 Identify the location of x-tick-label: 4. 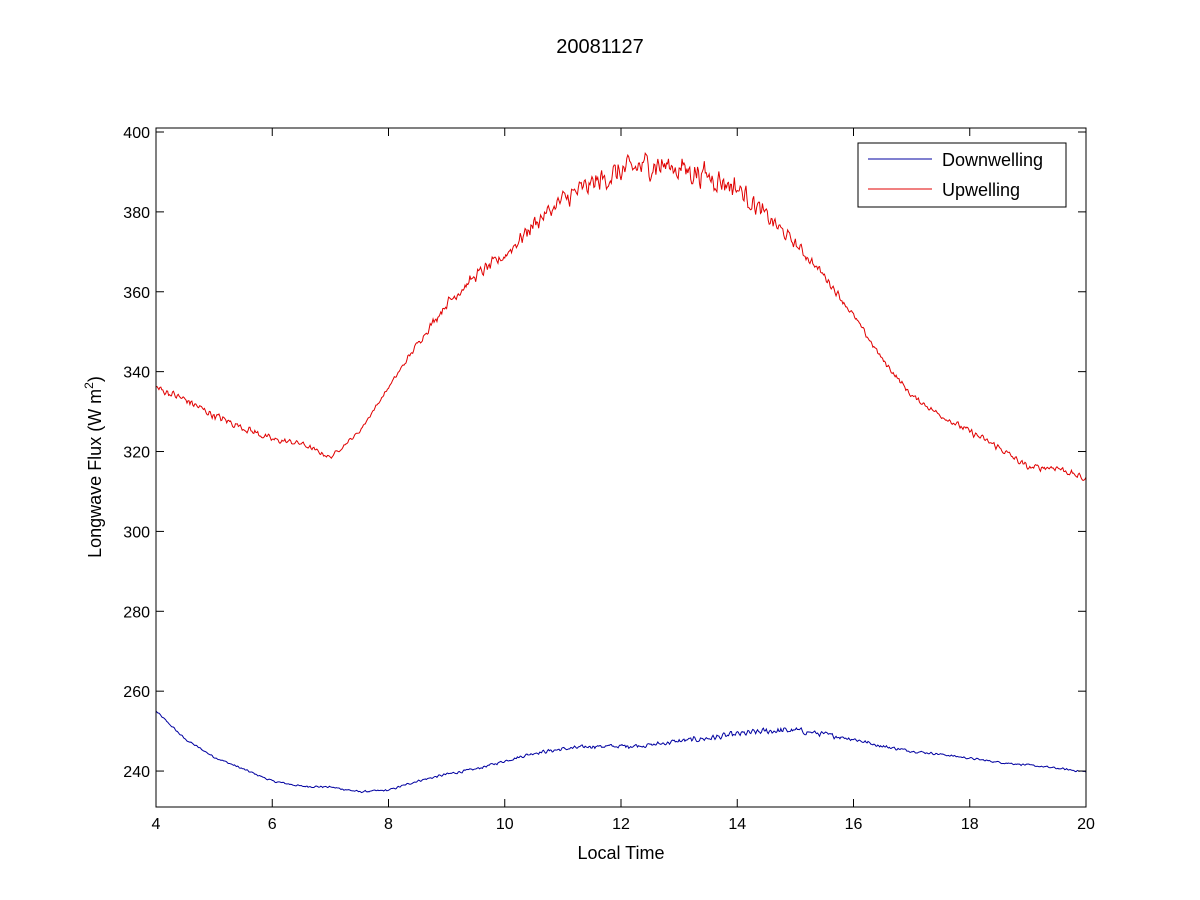
(156, 824).